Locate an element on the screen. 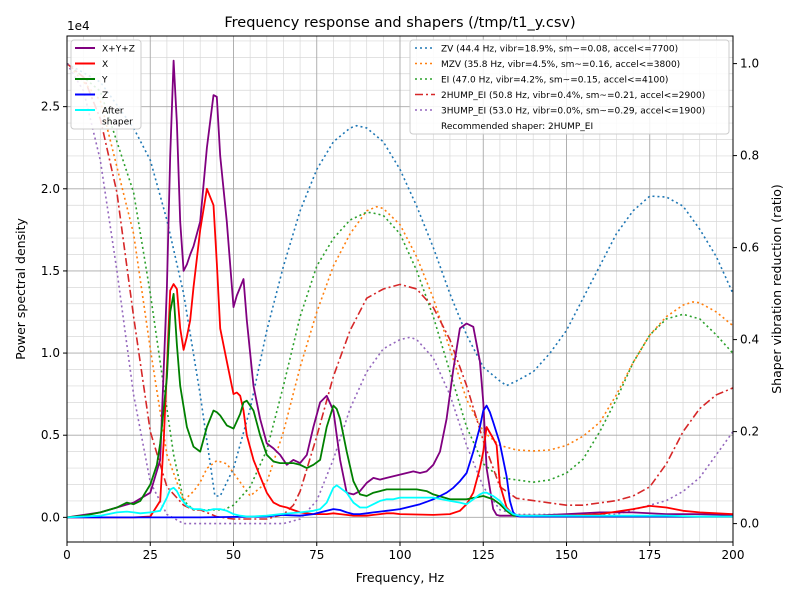  y-axis-left-exponent: 1e4 is located at coordinates (78, 26).